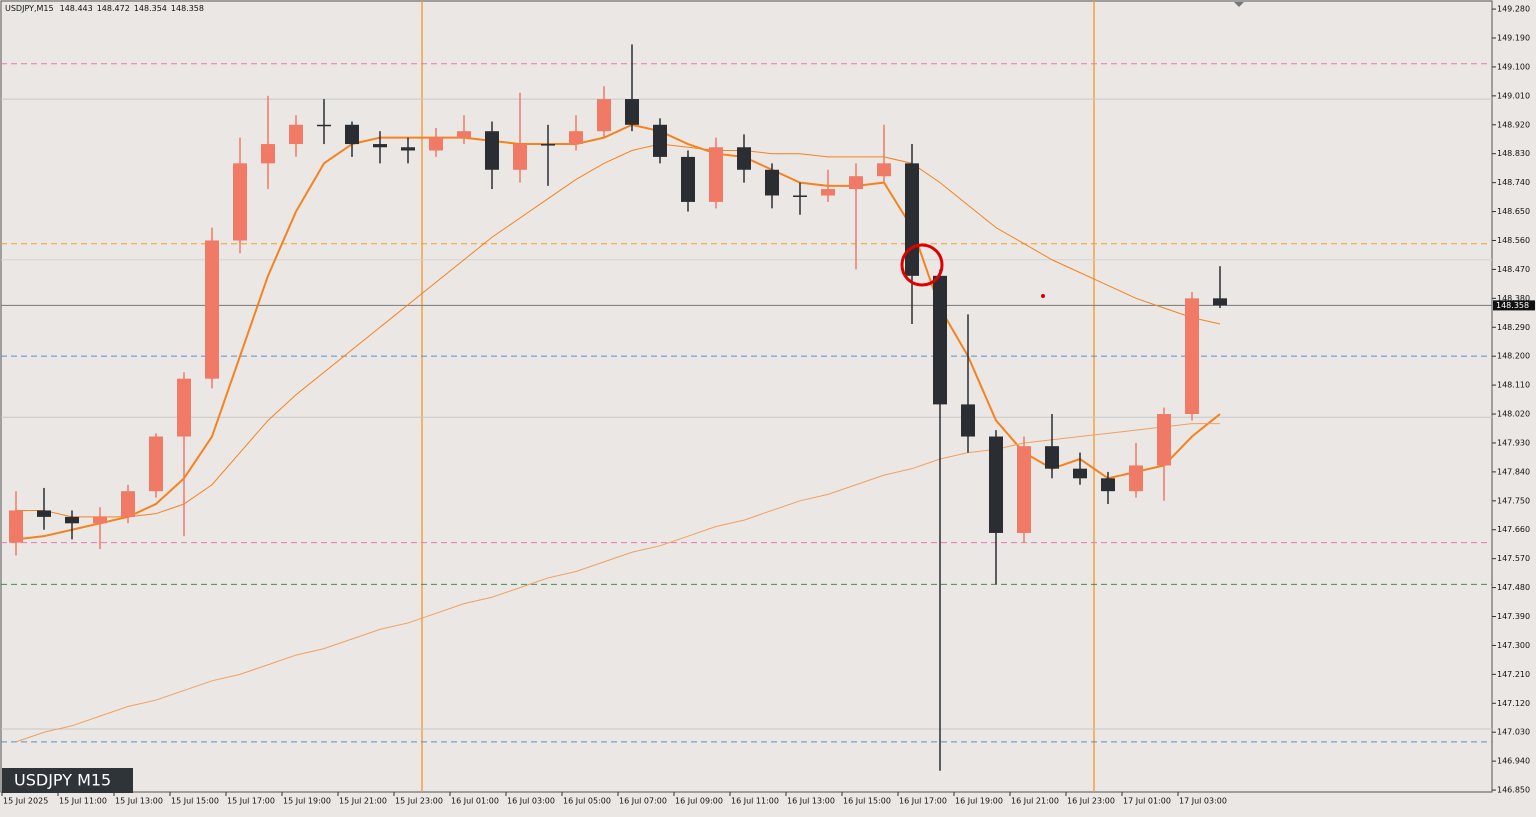 This screenshot has width=1536, height=817. I want to click on y-tick-label: 148.290, so click(1513, 327).